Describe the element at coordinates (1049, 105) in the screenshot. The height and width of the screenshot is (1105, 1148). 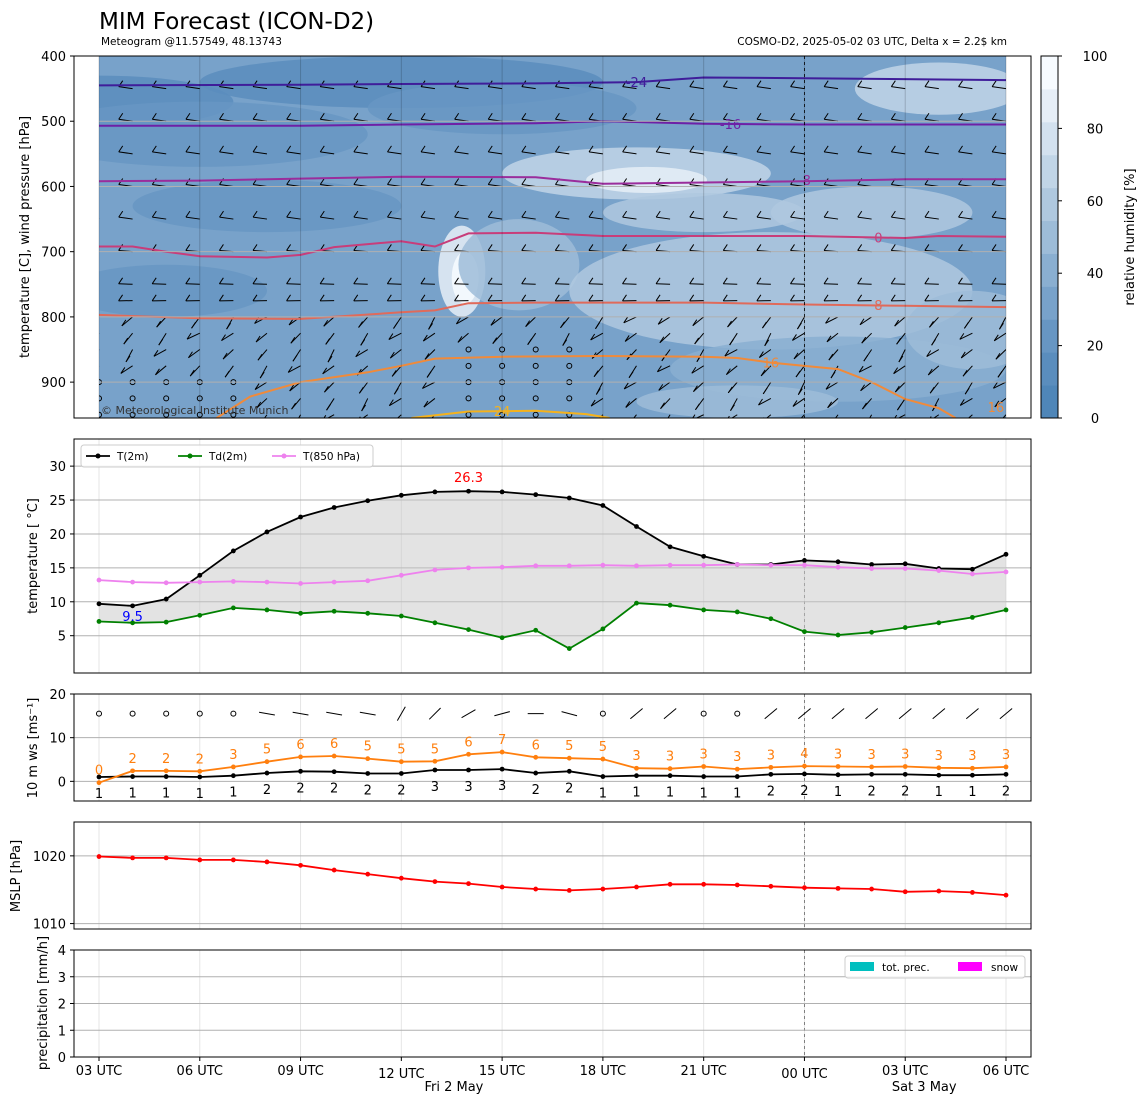
I see `colorbar-segment` at that location.